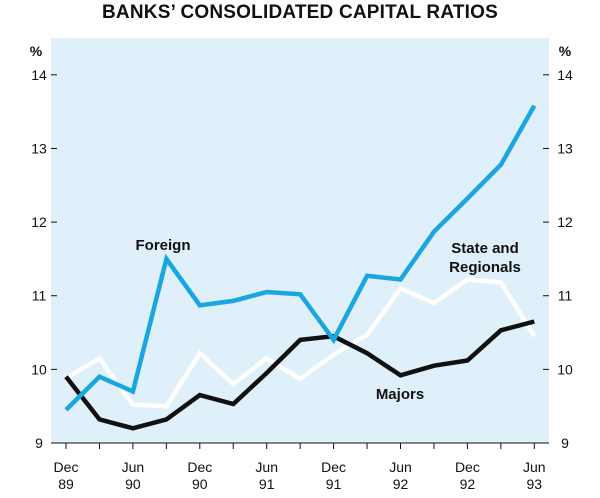 This screenshot has width=600, height=498. I want to click on y-tick-label-left: 9, so click(39, 443).